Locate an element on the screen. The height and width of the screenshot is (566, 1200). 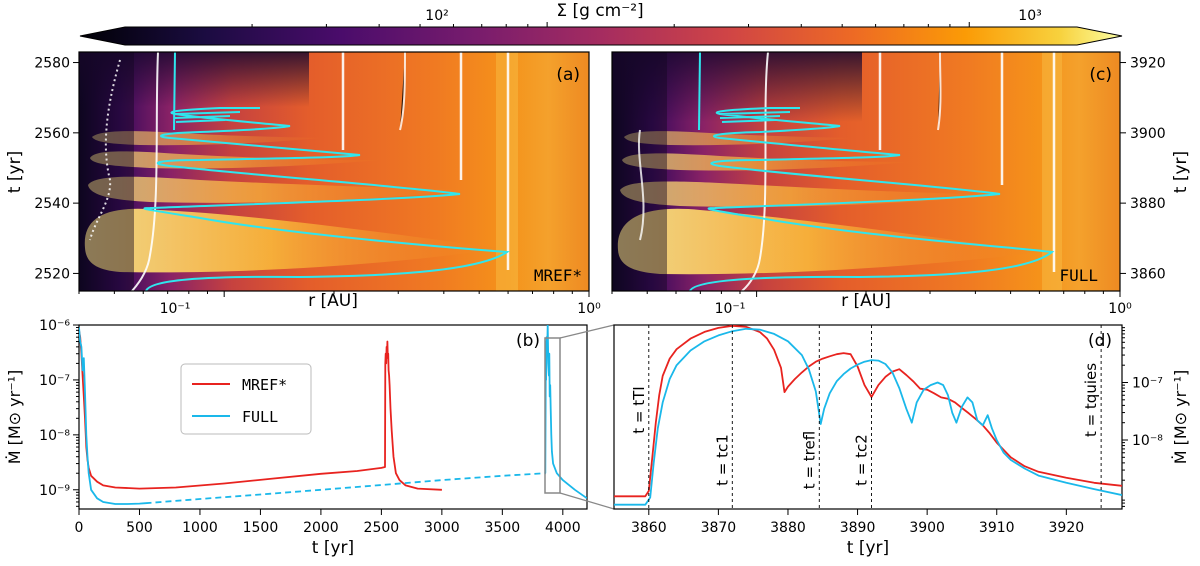
b-xtick-label-4000: 4000 is located at coordinates (563, 528).